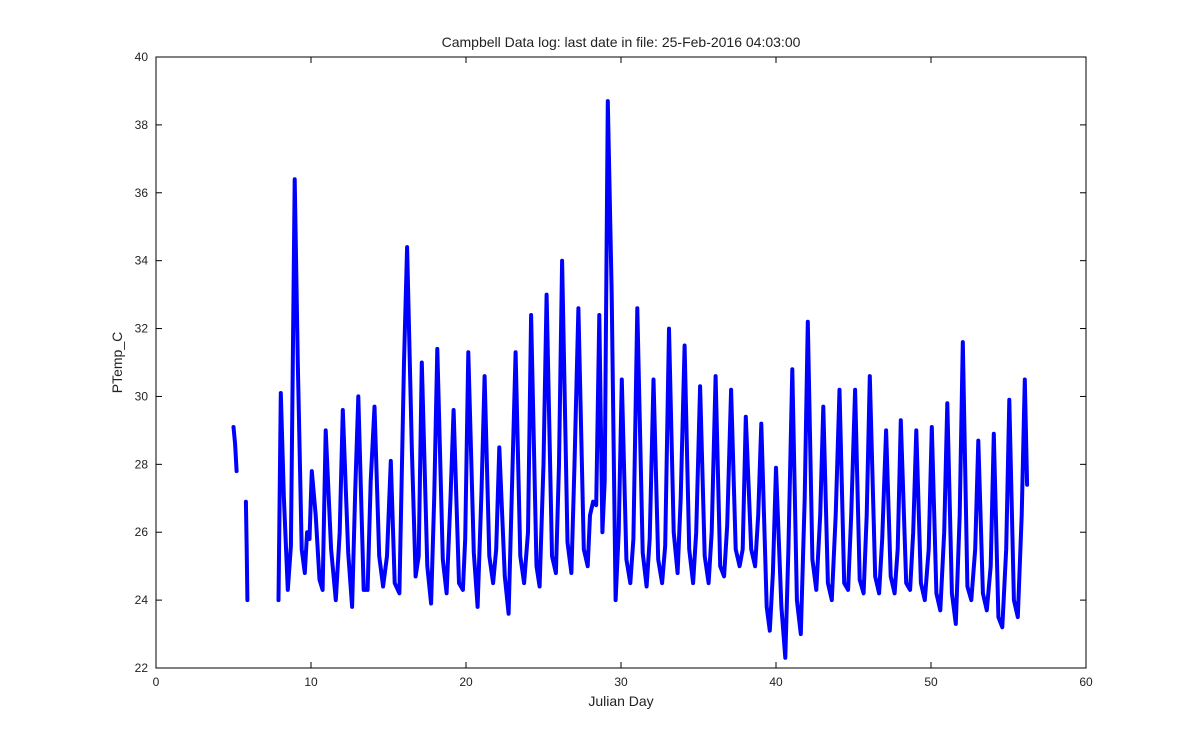 The height and width of the screenshot is (750, 1200). I want to click on x-tick-label: 50, so click(931, 682).